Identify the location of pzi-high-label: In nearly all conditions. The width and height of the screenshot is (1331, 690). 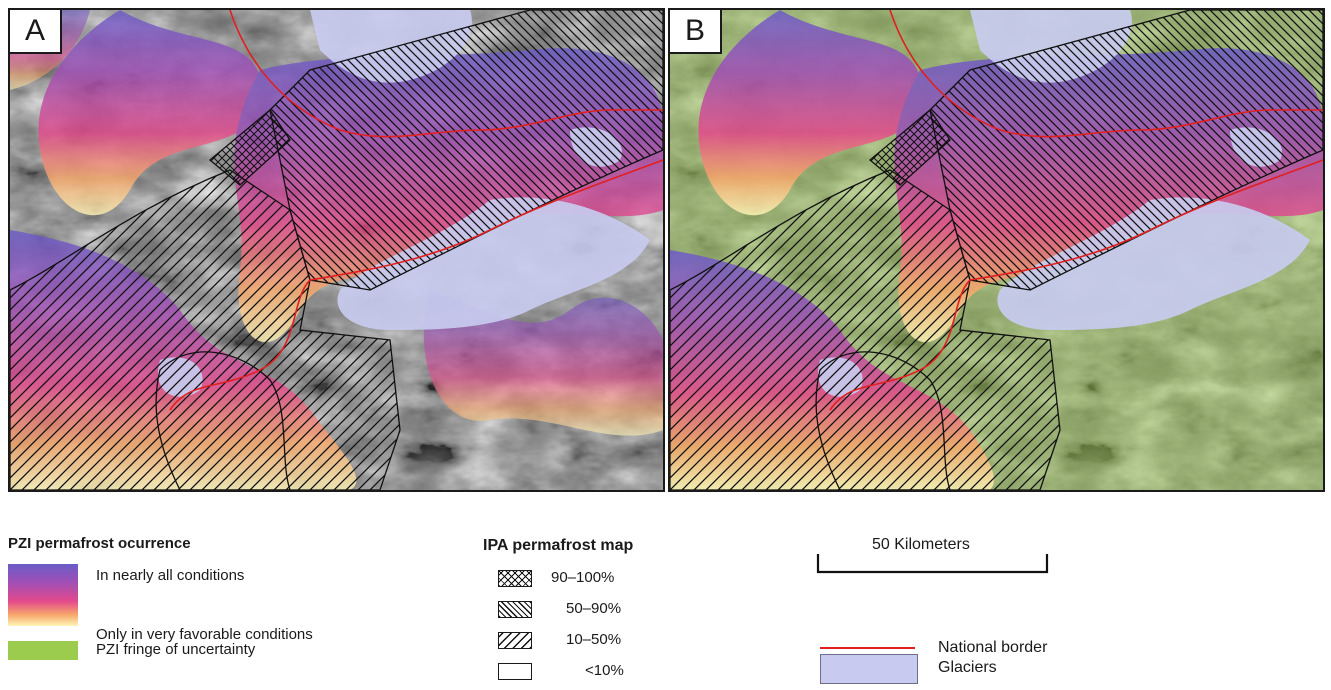
(170, 575).